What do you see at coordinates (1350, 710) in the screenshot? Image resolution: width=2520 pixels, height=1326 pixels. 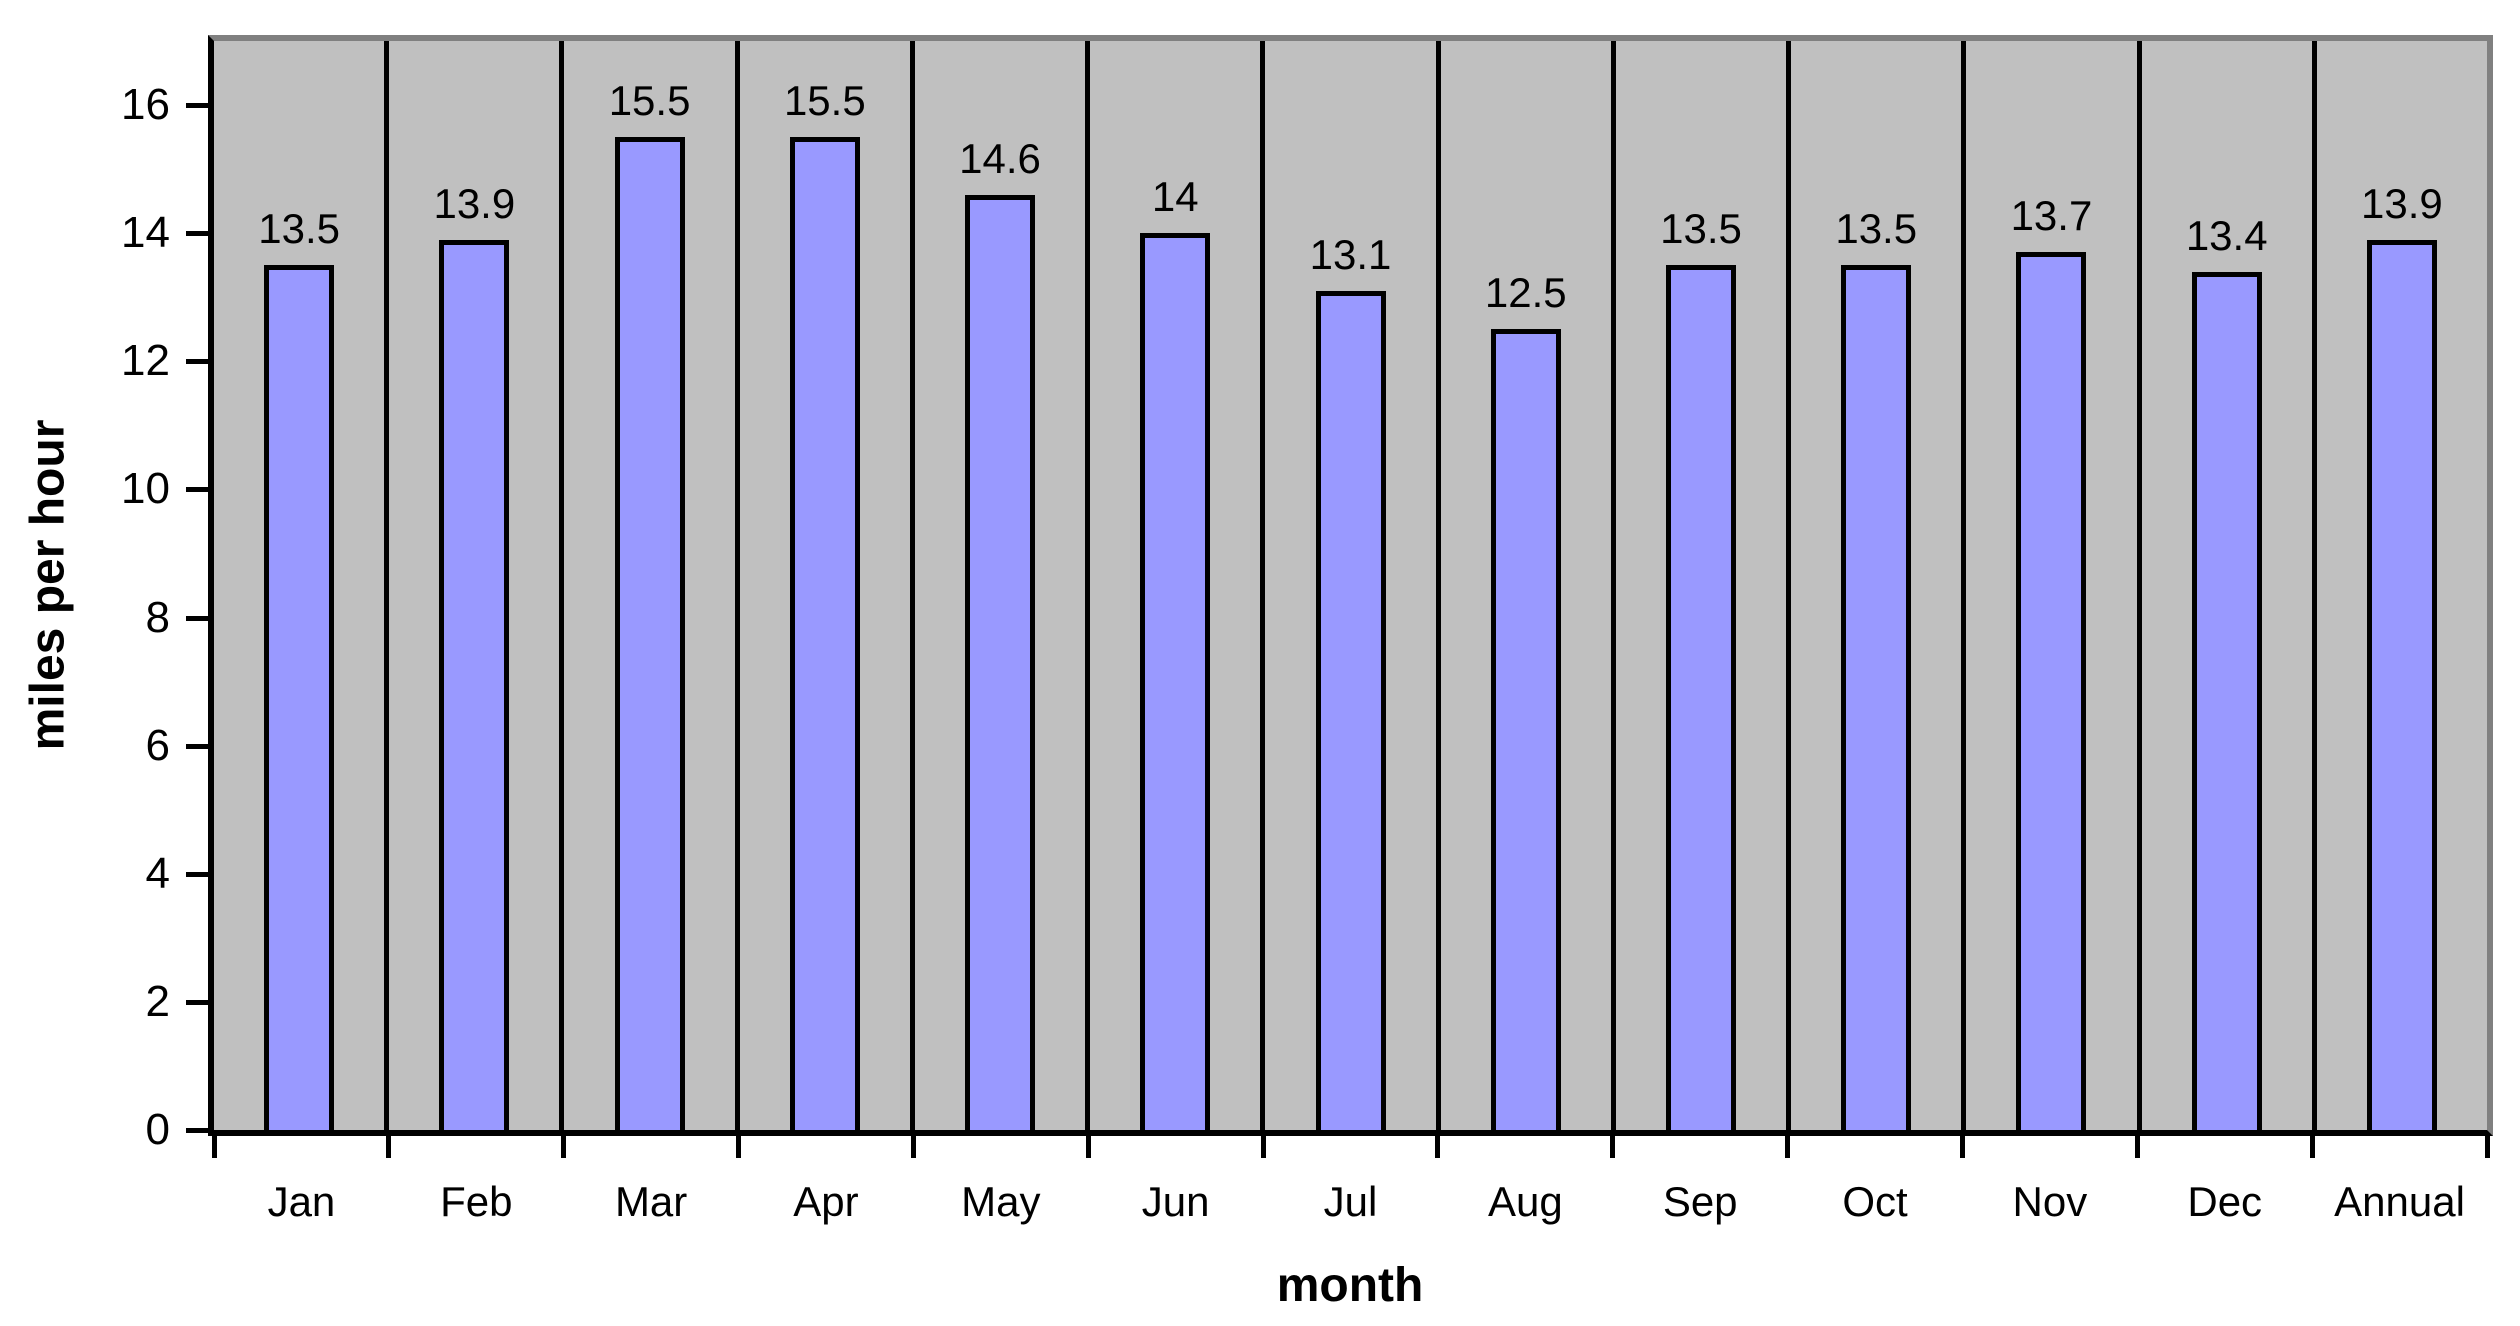 I see `bar-jul` at bounding box center [1350, 710].